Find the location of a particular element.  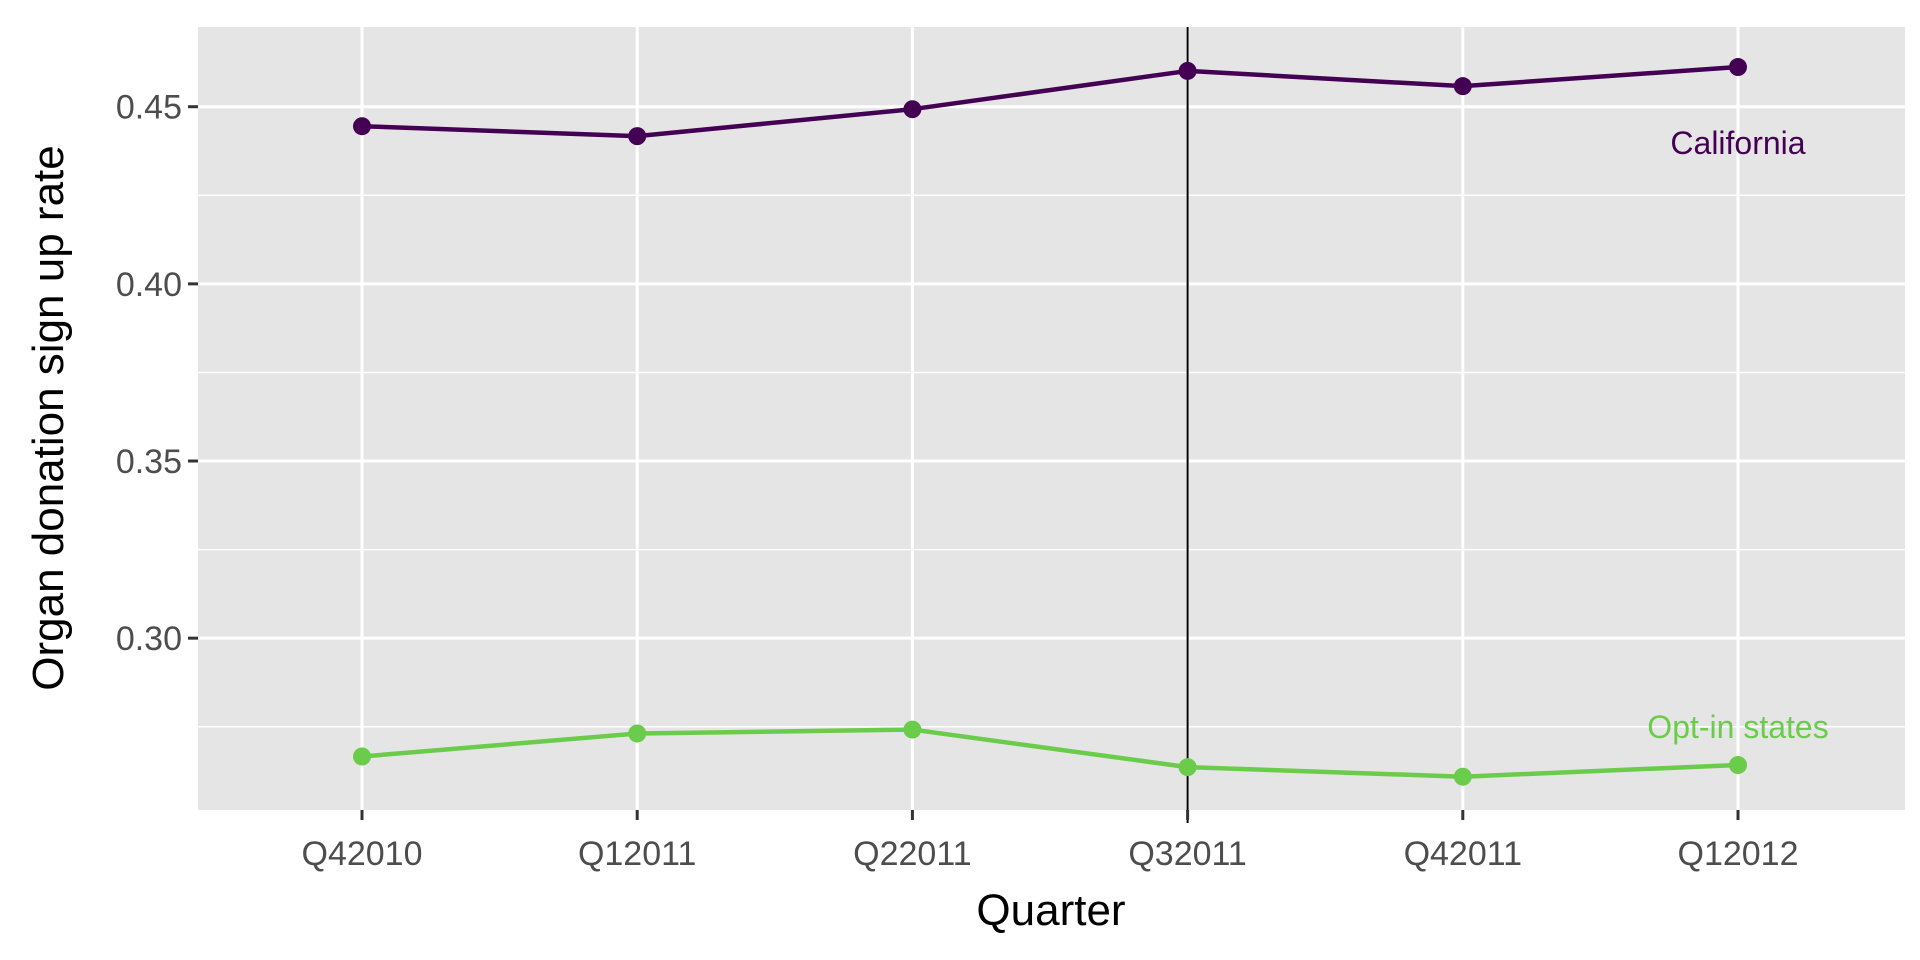

x-tick-label: Q42010 is located at coordinates (362, 854).